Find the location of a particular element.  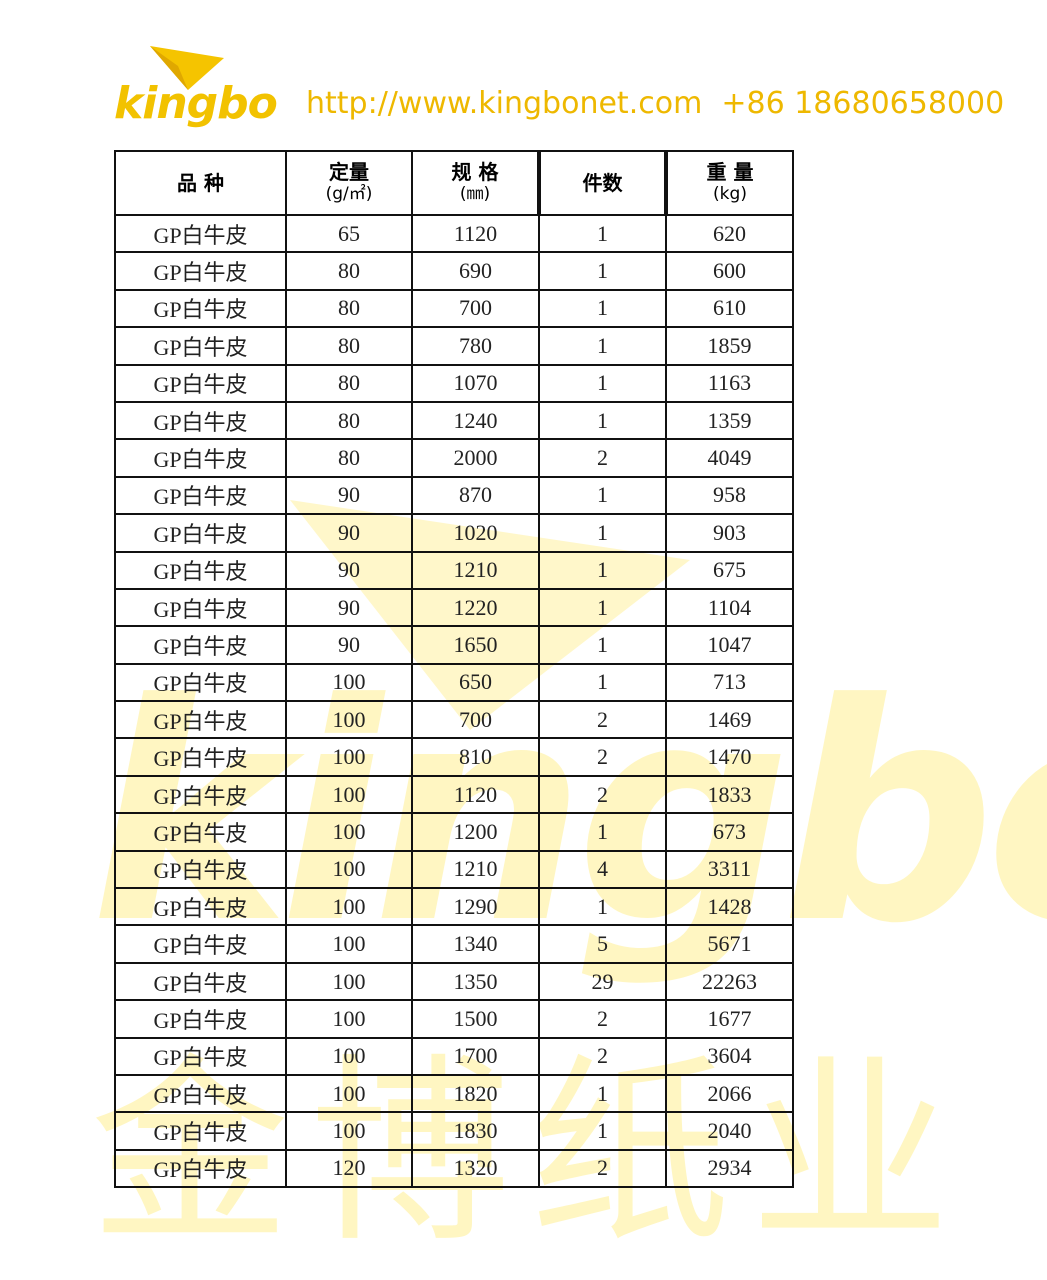

header-cell: 重 量 (kg) is located at coordinates (729, 183).